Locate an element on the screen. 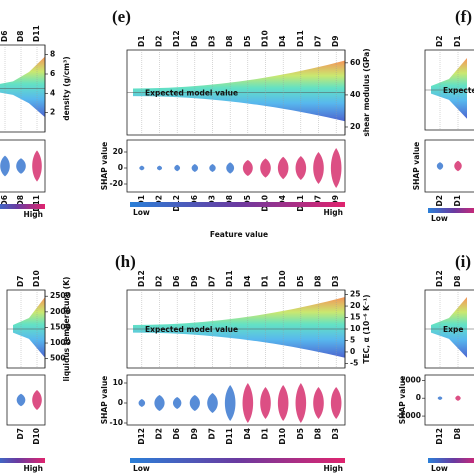  category-label: D4 is located at coordinates (247, 281).